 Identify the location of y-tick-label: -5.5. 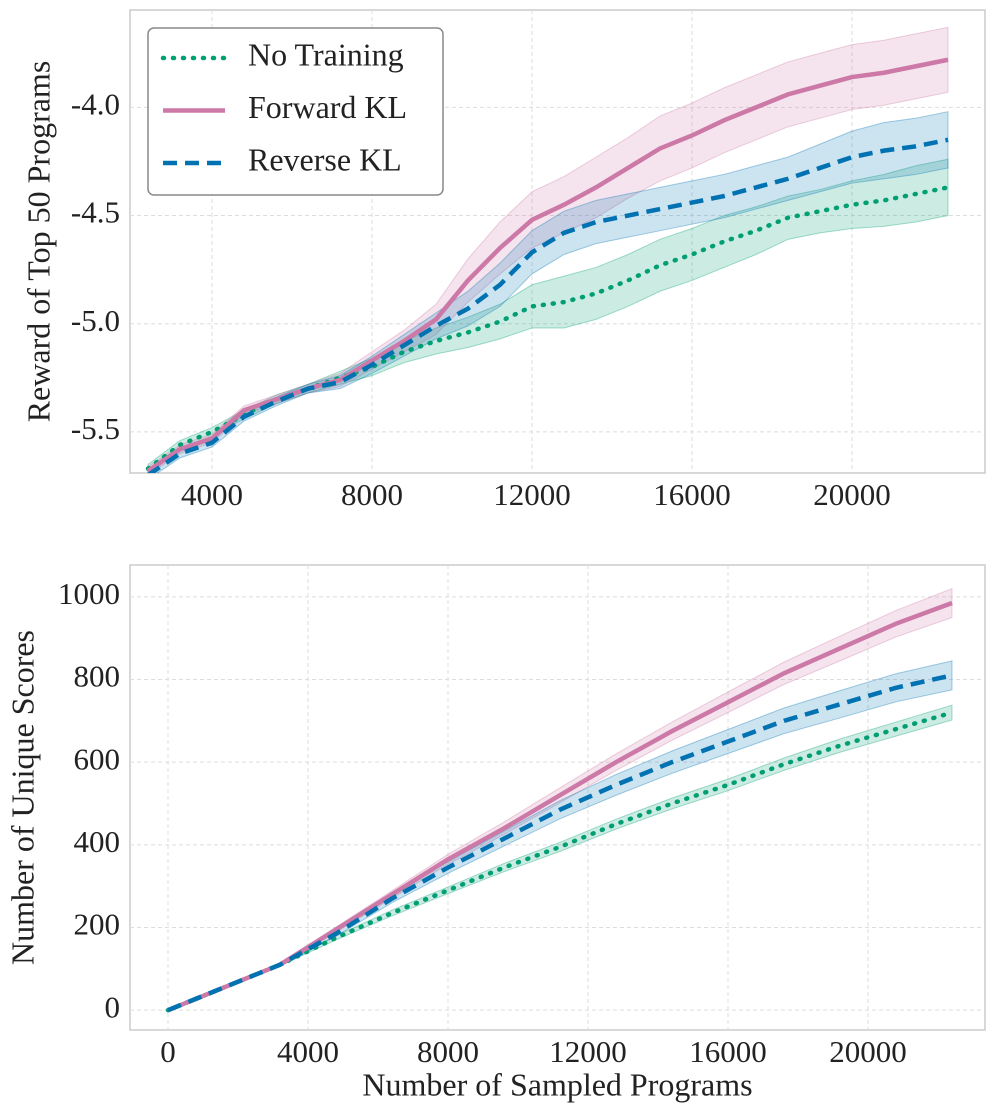
(95, 428).